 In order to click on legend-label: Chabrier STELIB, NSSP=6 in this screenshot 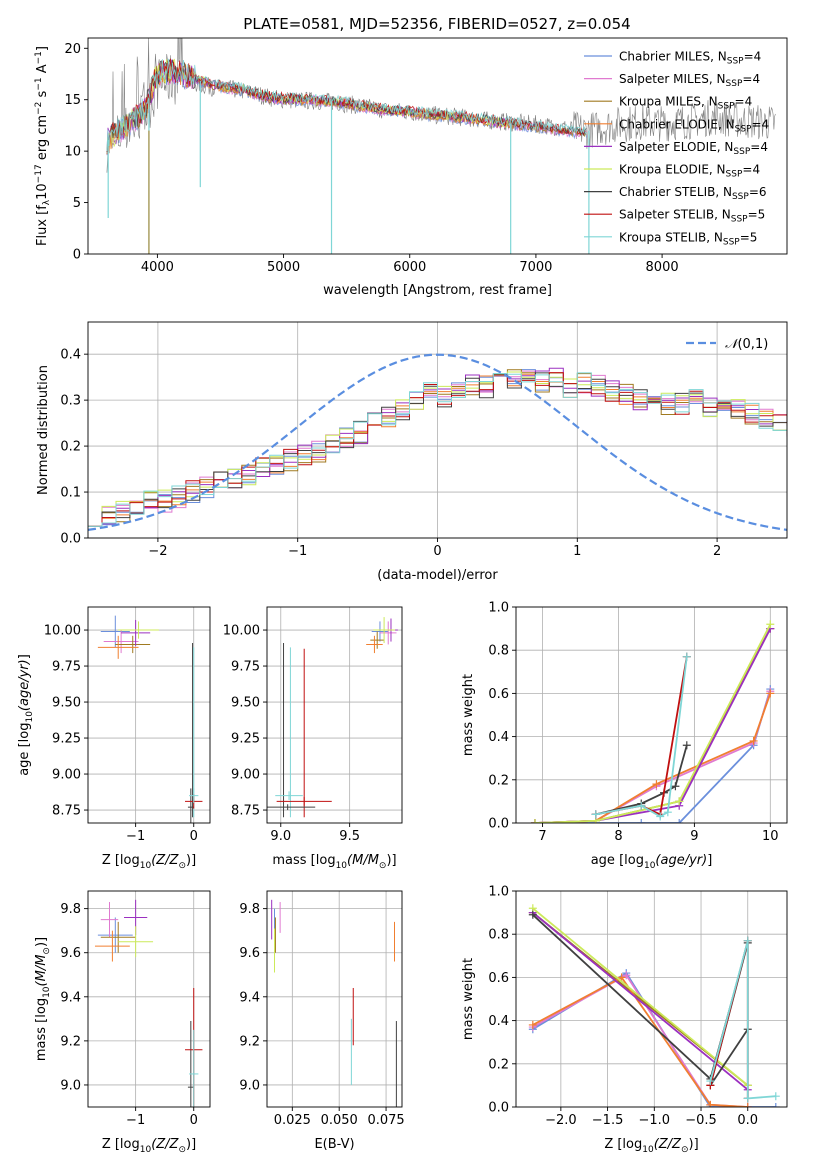, I will do `click(693, 193)`.